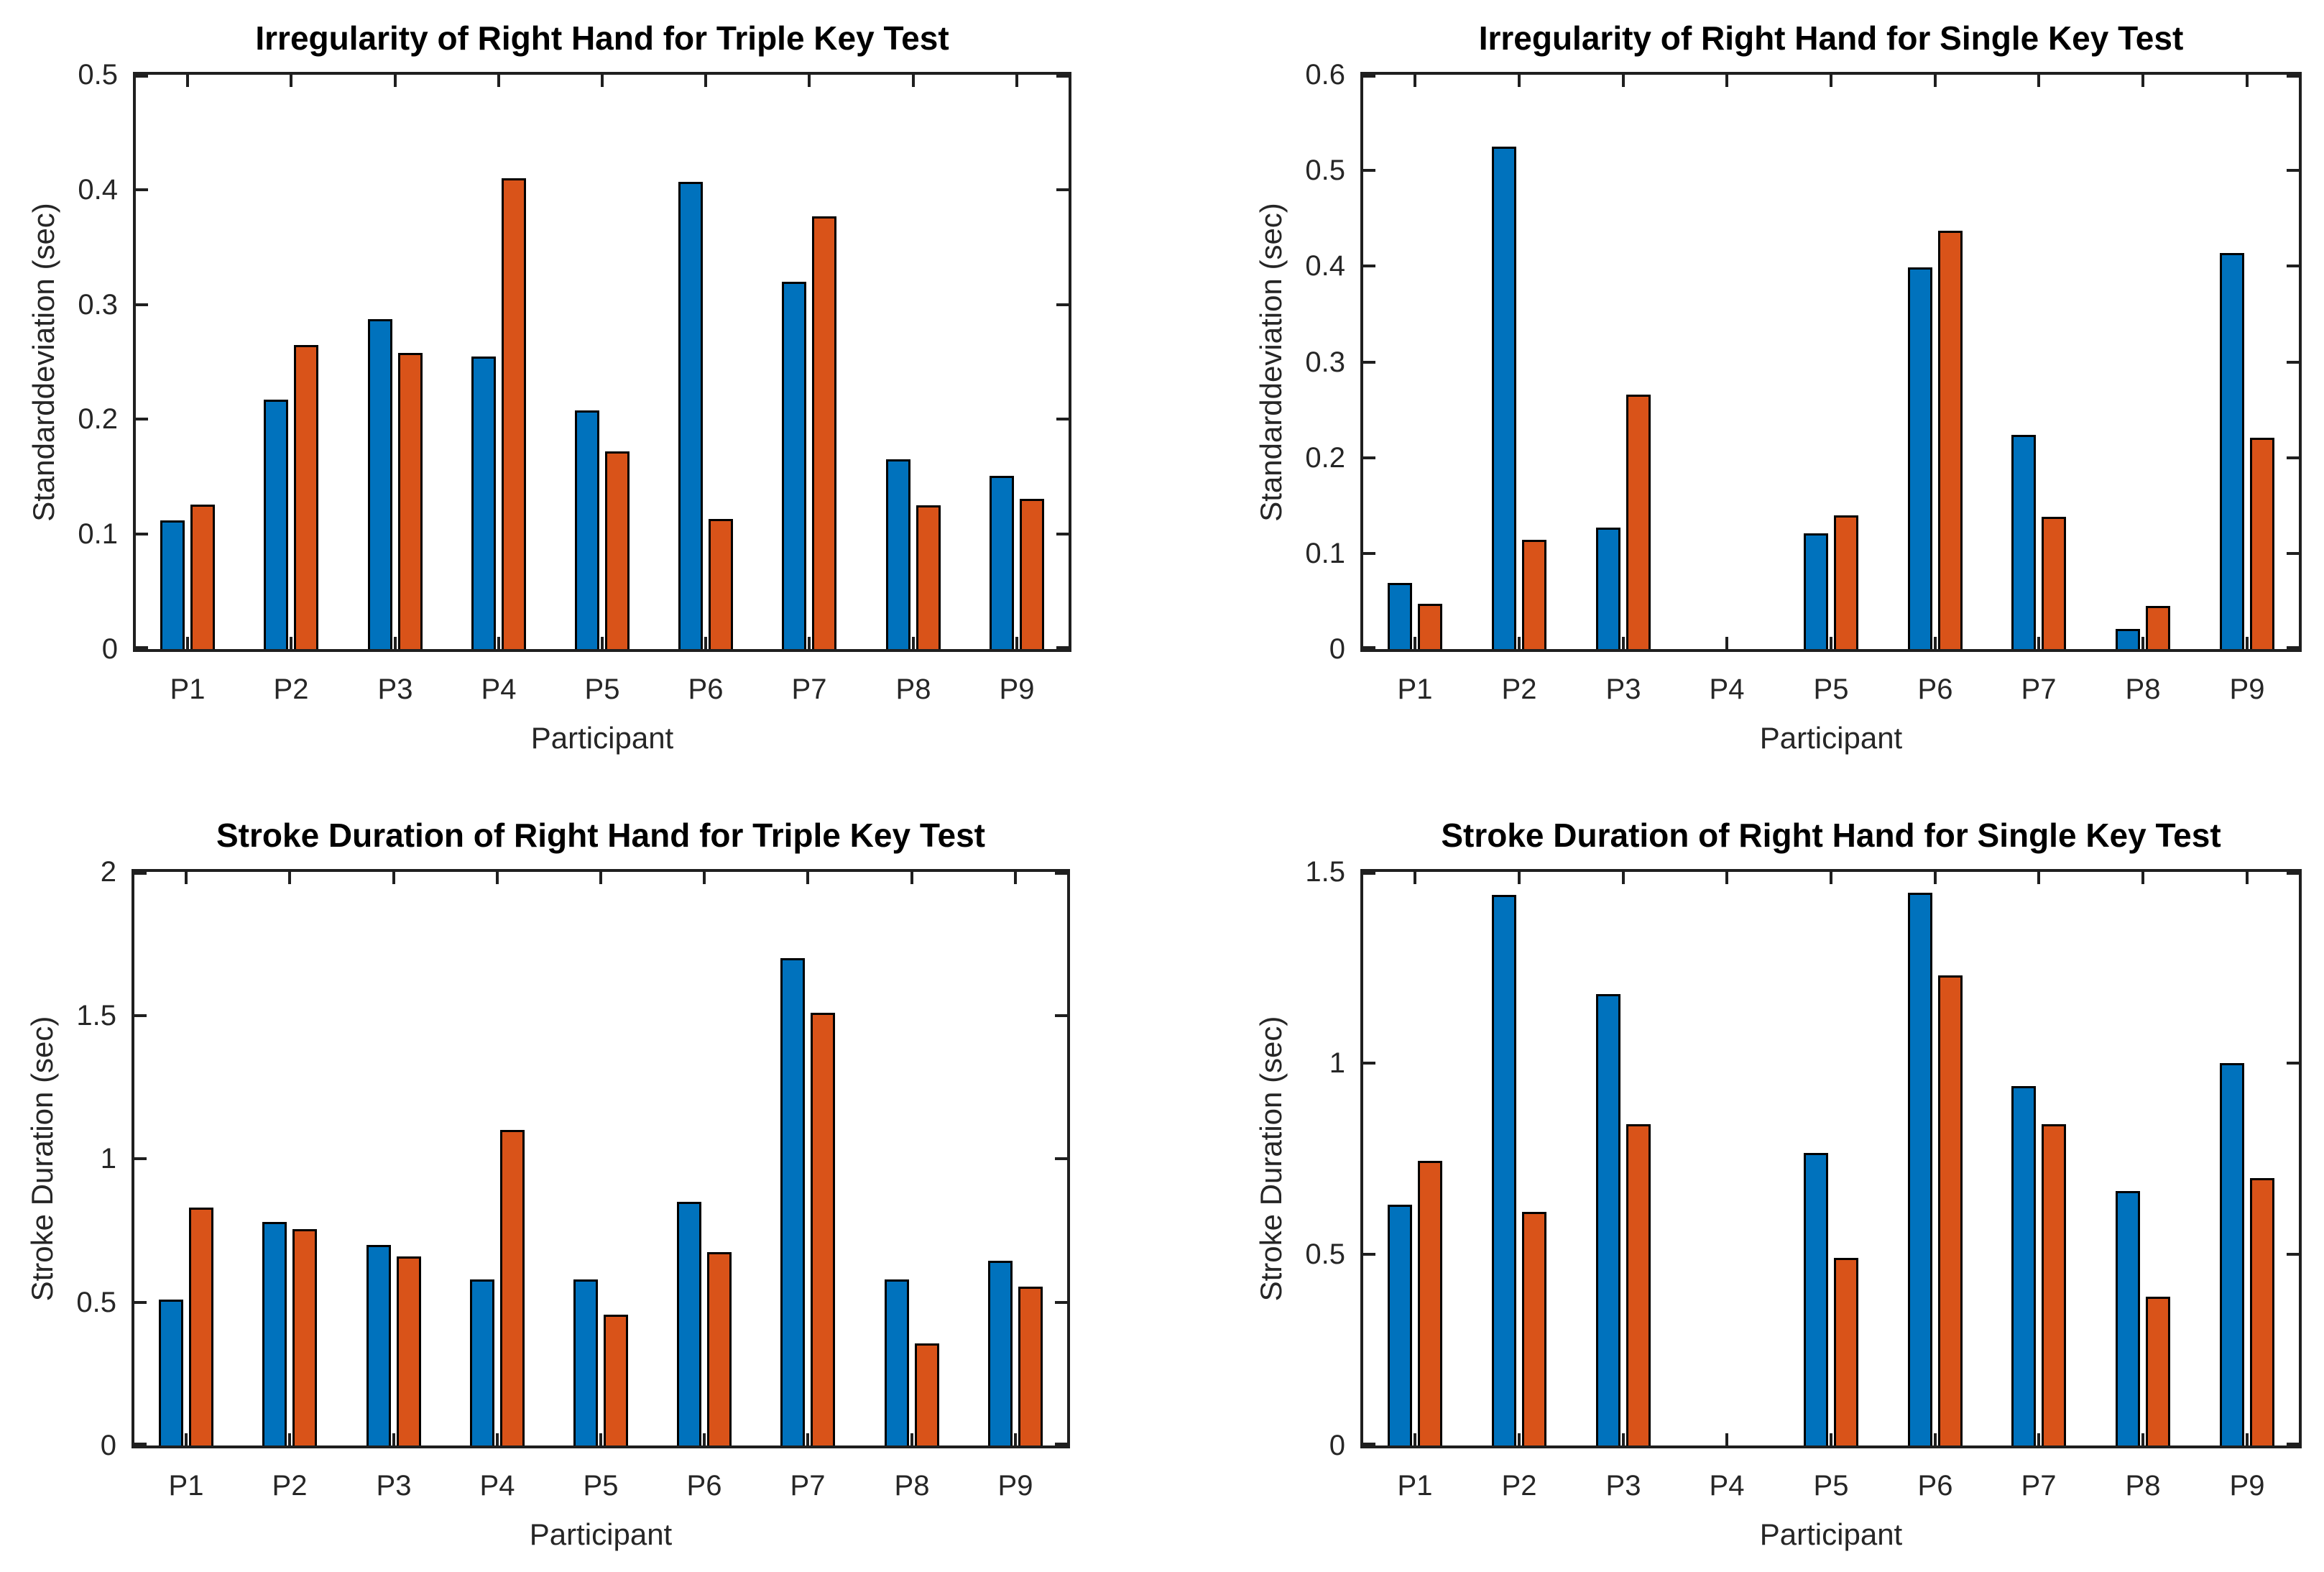 The image size is (2324, 1572). What do you see at coordinates (1638, 1284) in the screenshot?
I see `bar-orange-p3` at bounding box center [1638, 1284].